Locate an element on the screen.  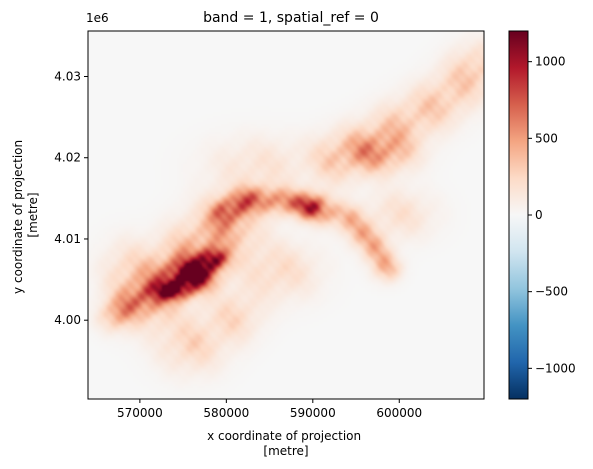
y-tick-label: 4.00 is located at coordinates (67, 320).